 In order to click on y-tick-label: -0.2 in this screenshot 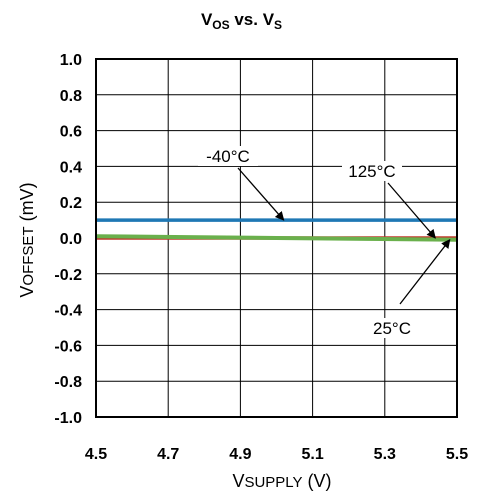, I will do `click(68, 275)`.